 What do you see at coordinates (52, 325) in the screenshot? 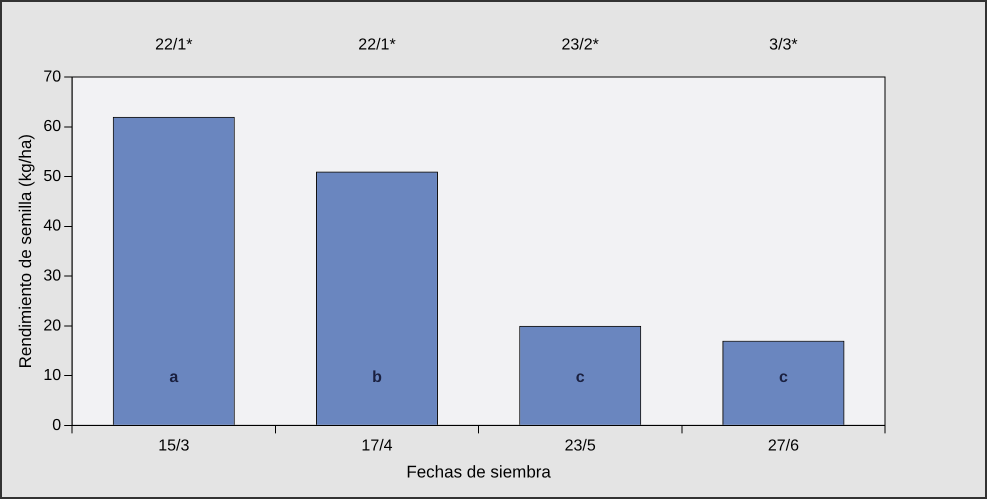
I see `y-tick-label: 20` at bounding box center [52, 325].